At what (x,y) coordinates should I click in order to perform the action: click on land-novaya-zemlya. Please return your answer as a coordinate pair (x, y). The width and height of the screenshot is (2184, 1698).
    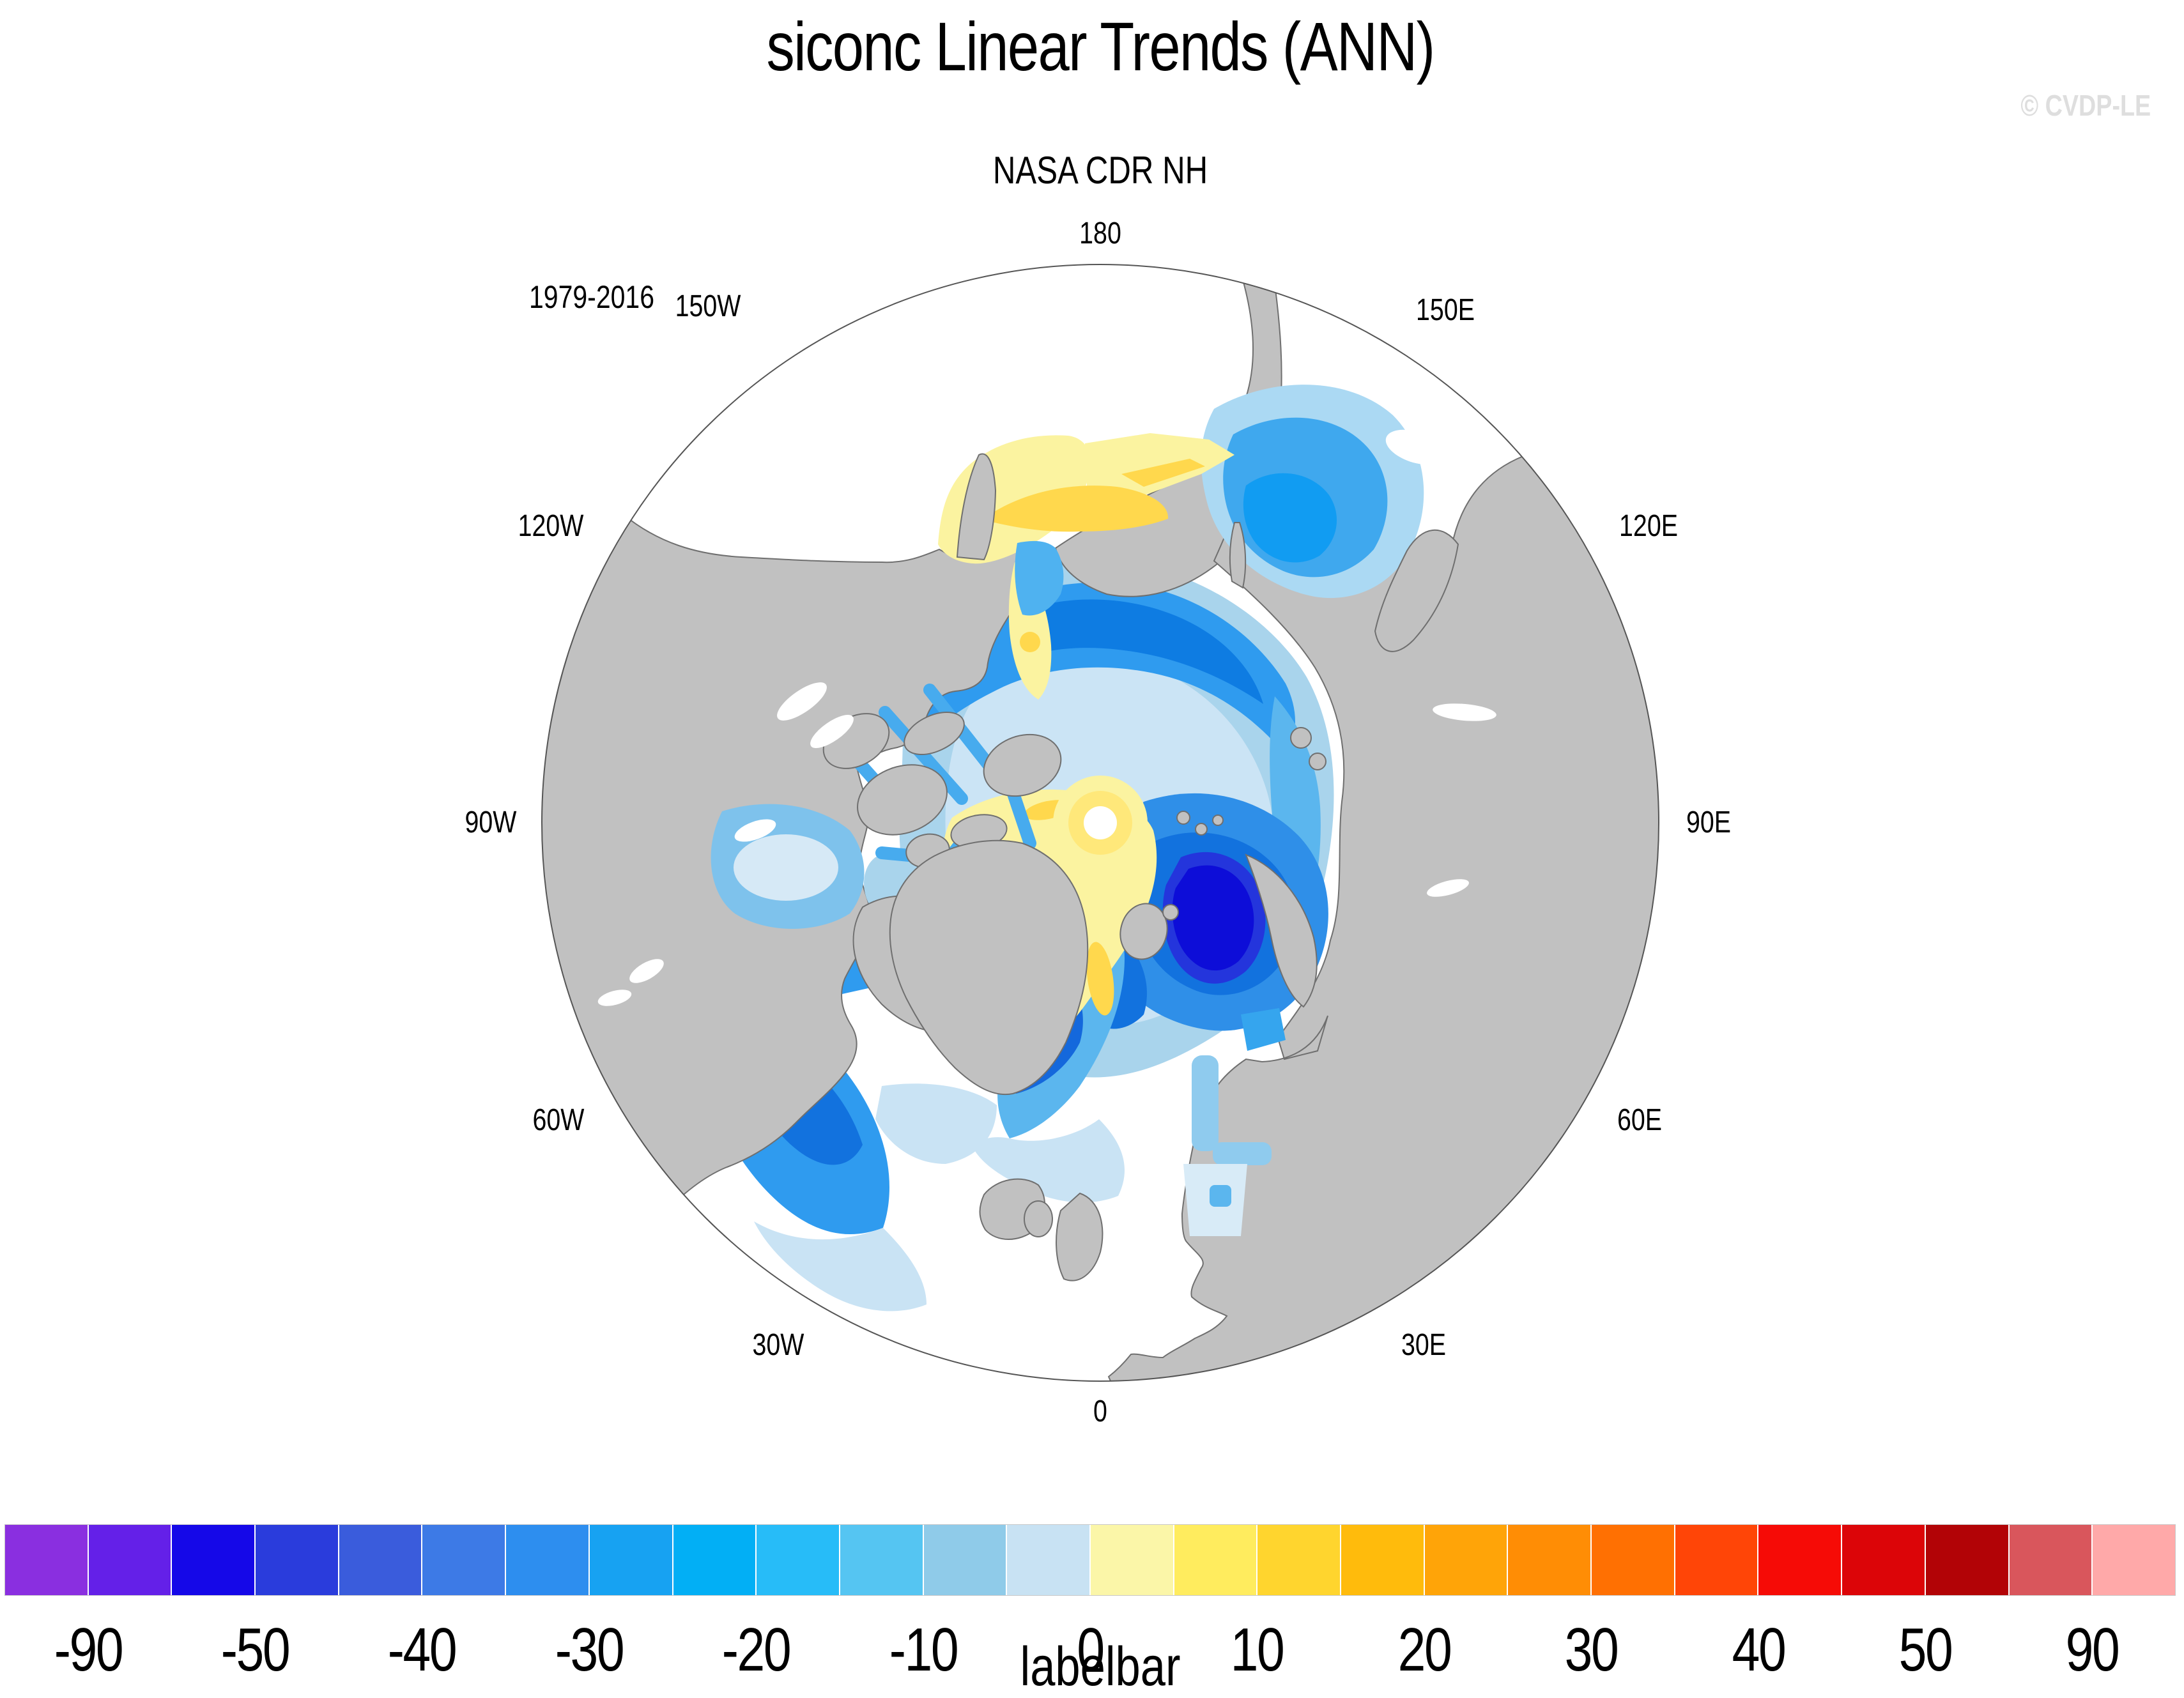
    Looking at the image, I should click on (1281, 930).